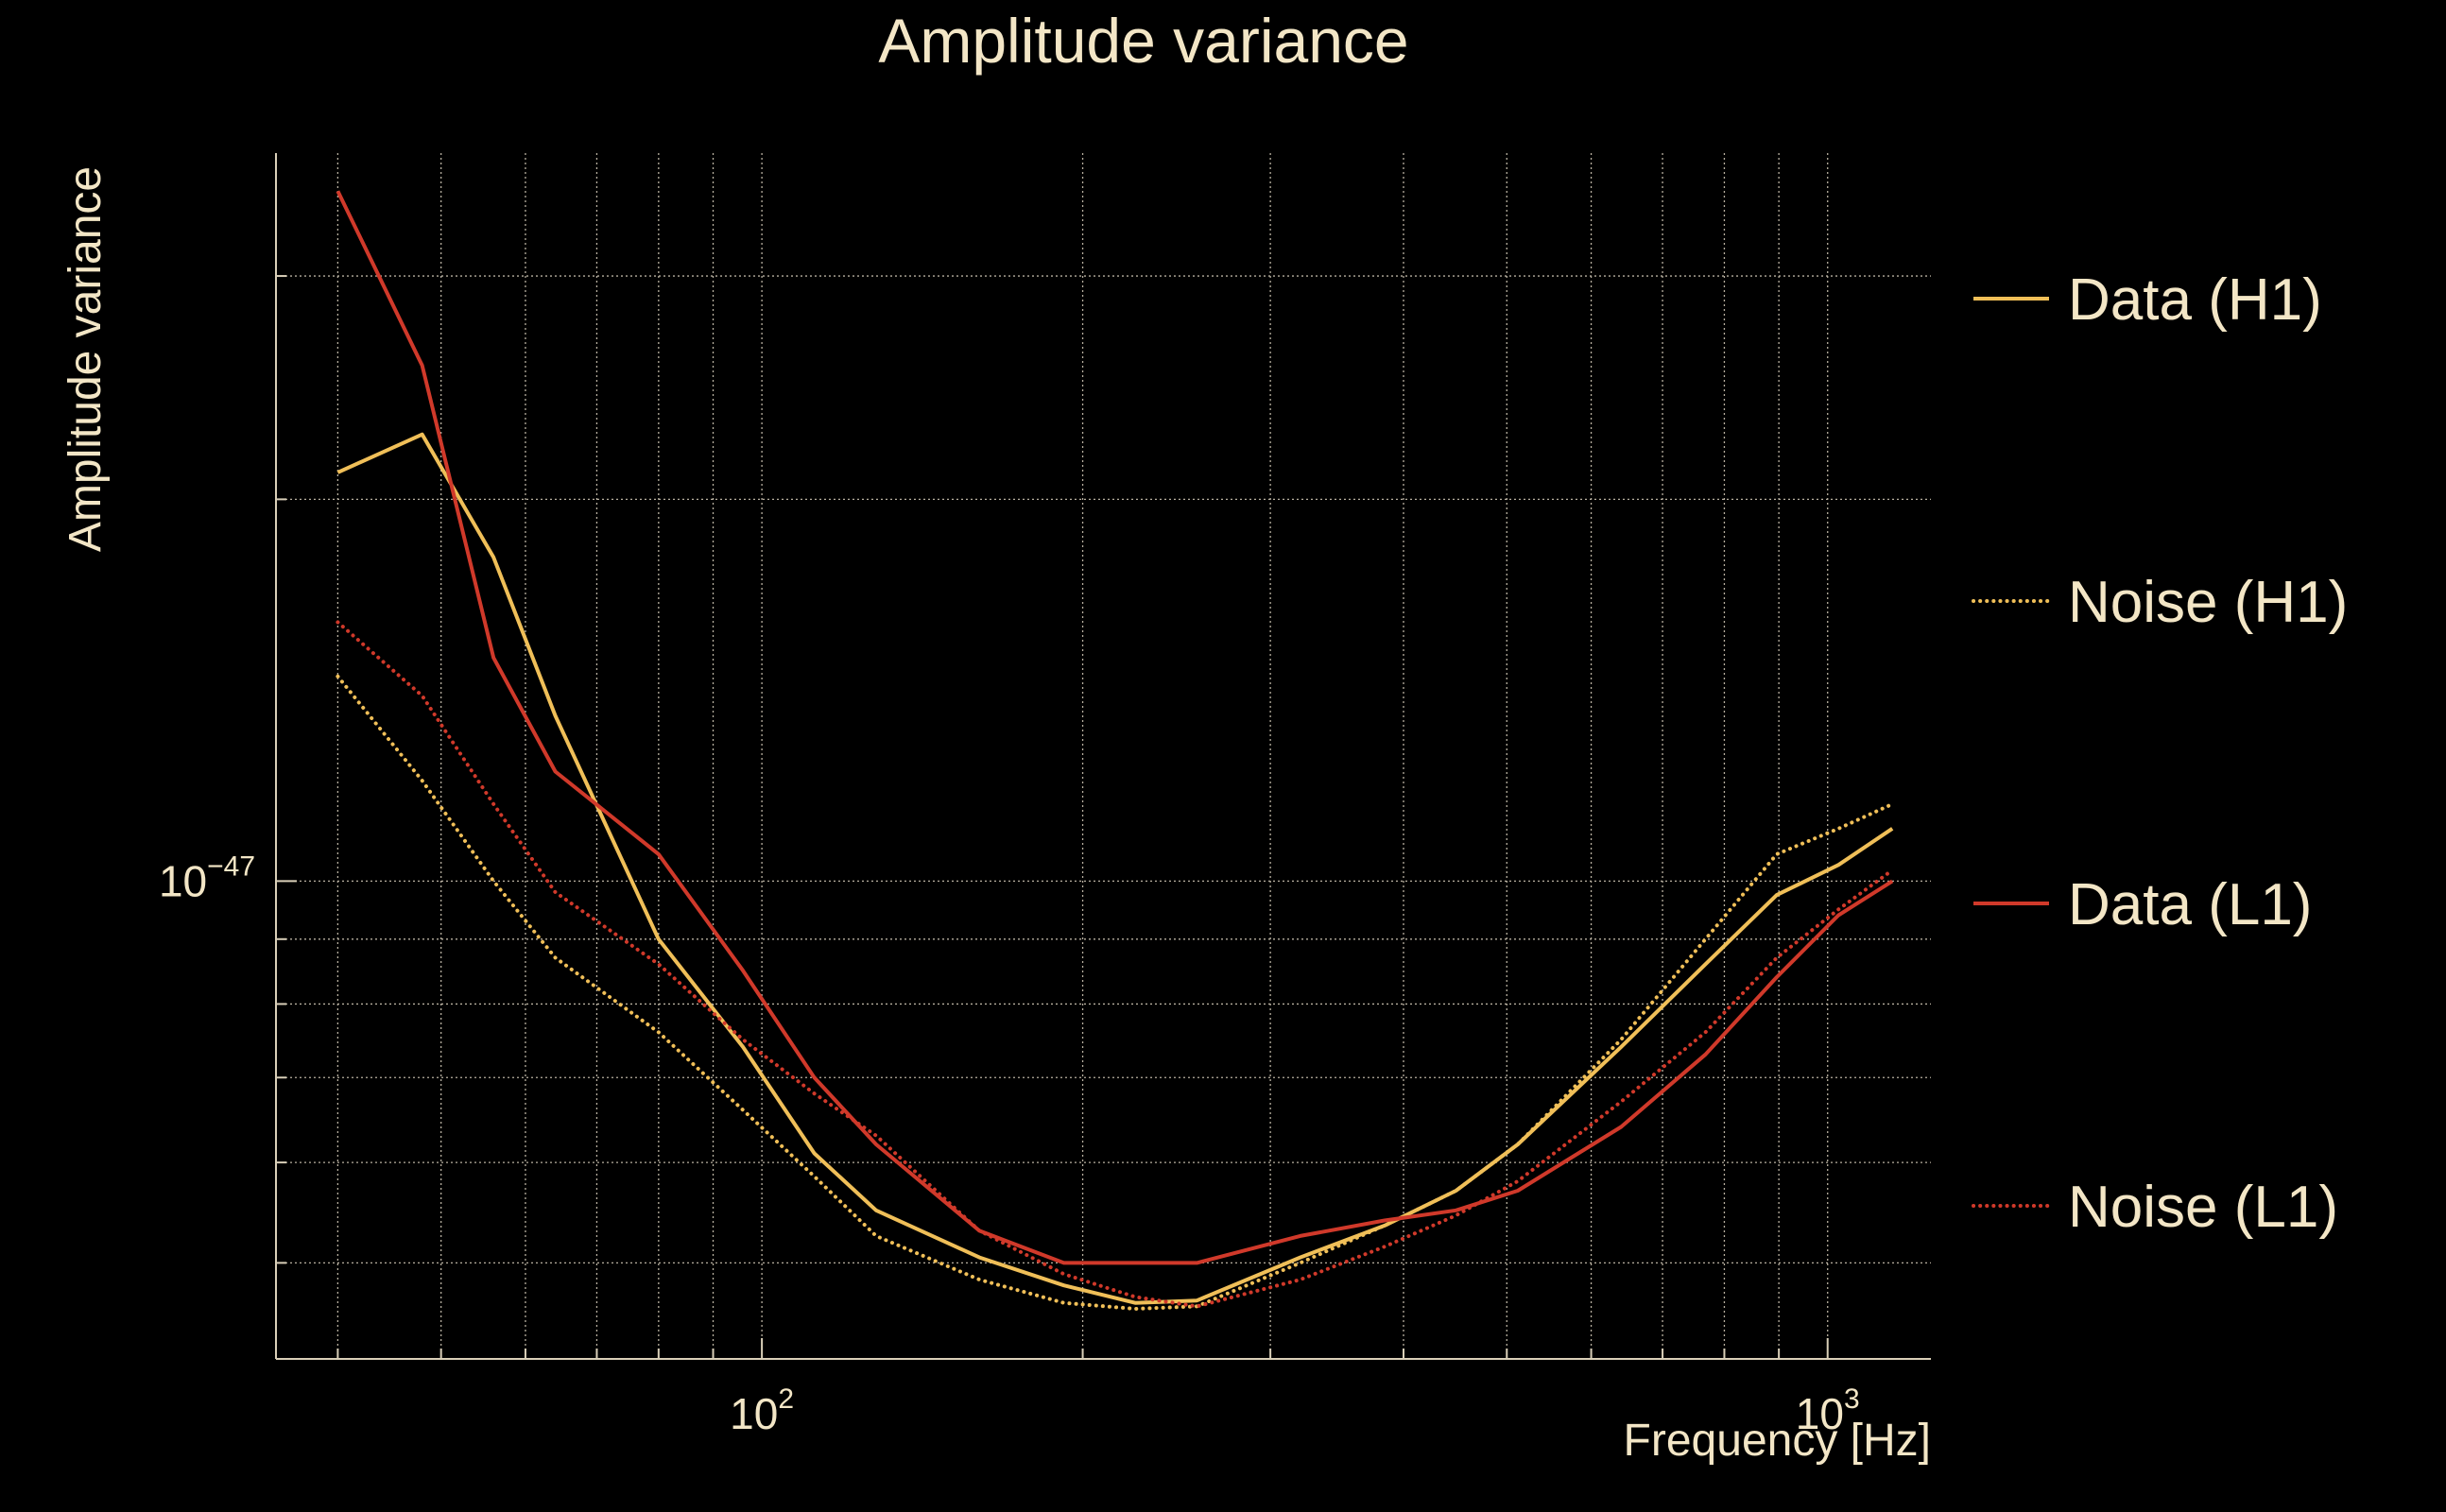 The height and width of the screenshot is (1512, 2446). What do you see at coordinates (2208, 602) in the screenshot?
I see `legend-label: Noise (H1)` at bounding box center [2208, 602].